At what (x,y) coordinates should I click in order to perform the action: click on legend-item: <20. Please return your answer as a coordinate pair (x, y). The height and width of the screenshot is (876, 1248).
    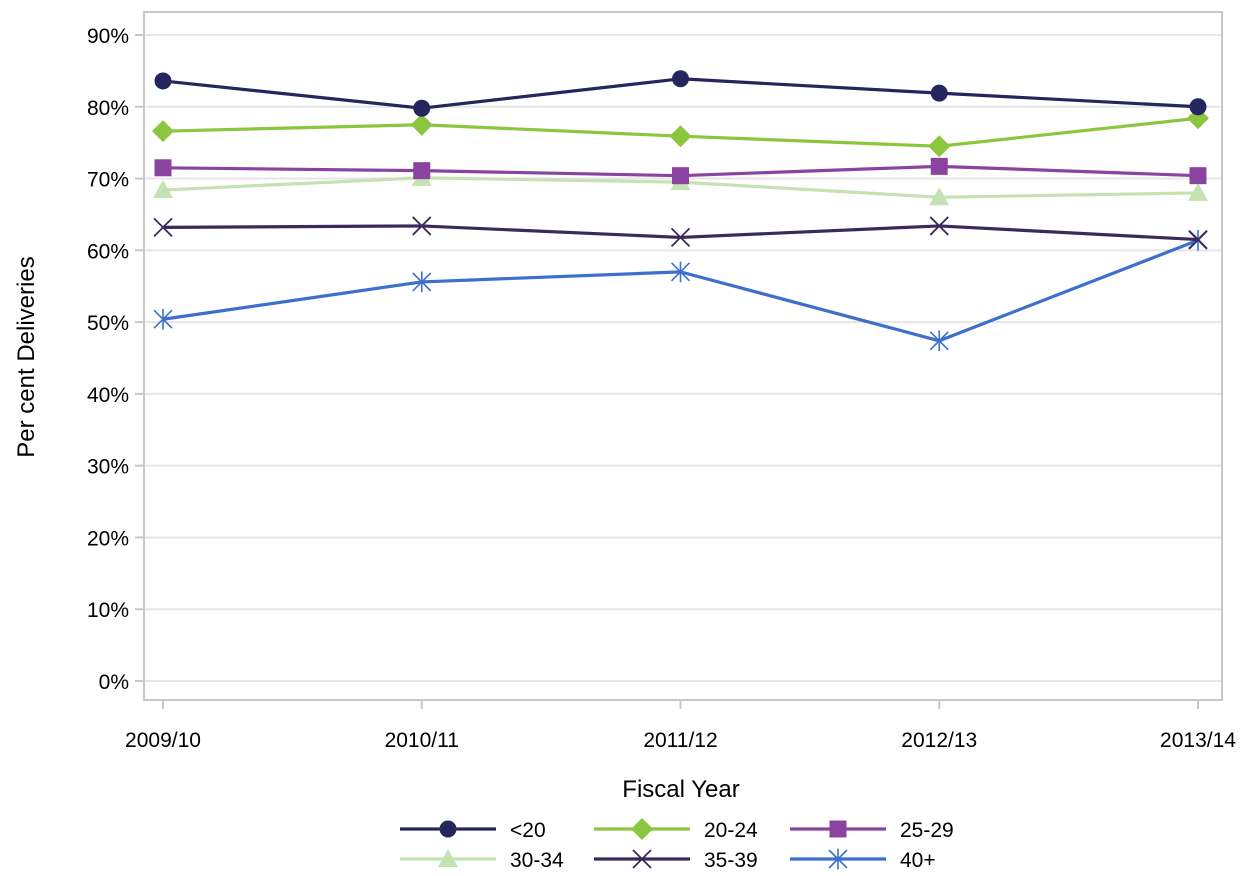
    Looking at the image, I should click on (473, 830).